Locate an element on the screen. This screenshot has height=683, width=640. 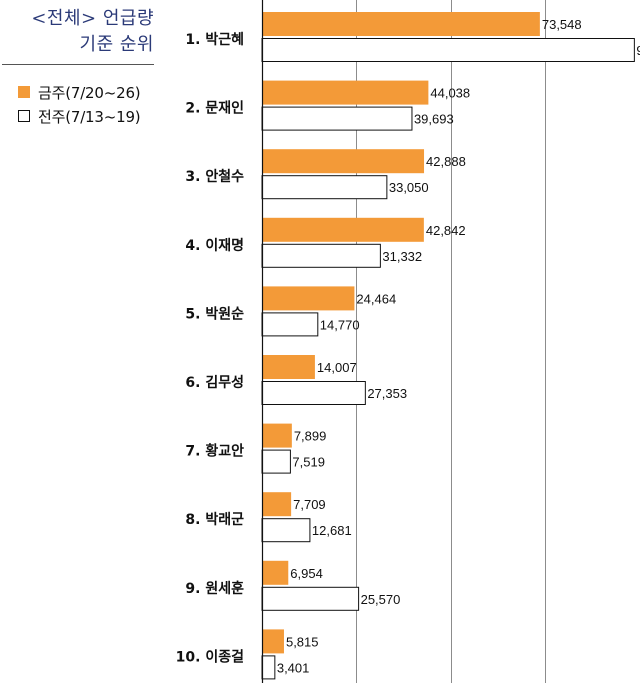
value-label: 98,558 is located at coordinates (638, 50).